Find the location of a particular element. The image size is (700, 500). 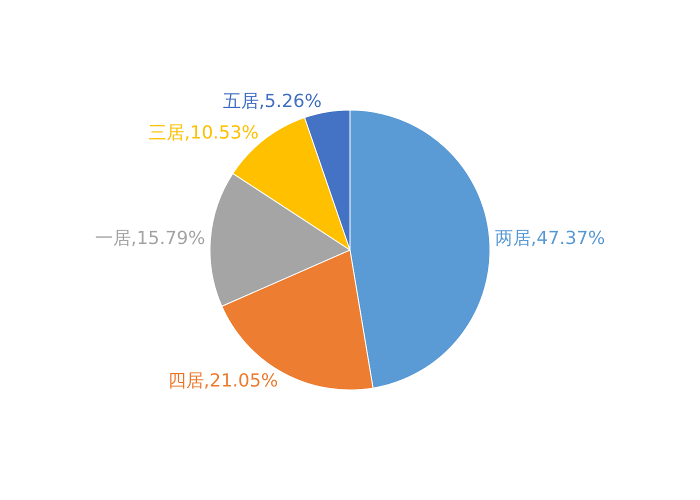

slice-label: 四居,21.05% is located at coordinates (223, 381).